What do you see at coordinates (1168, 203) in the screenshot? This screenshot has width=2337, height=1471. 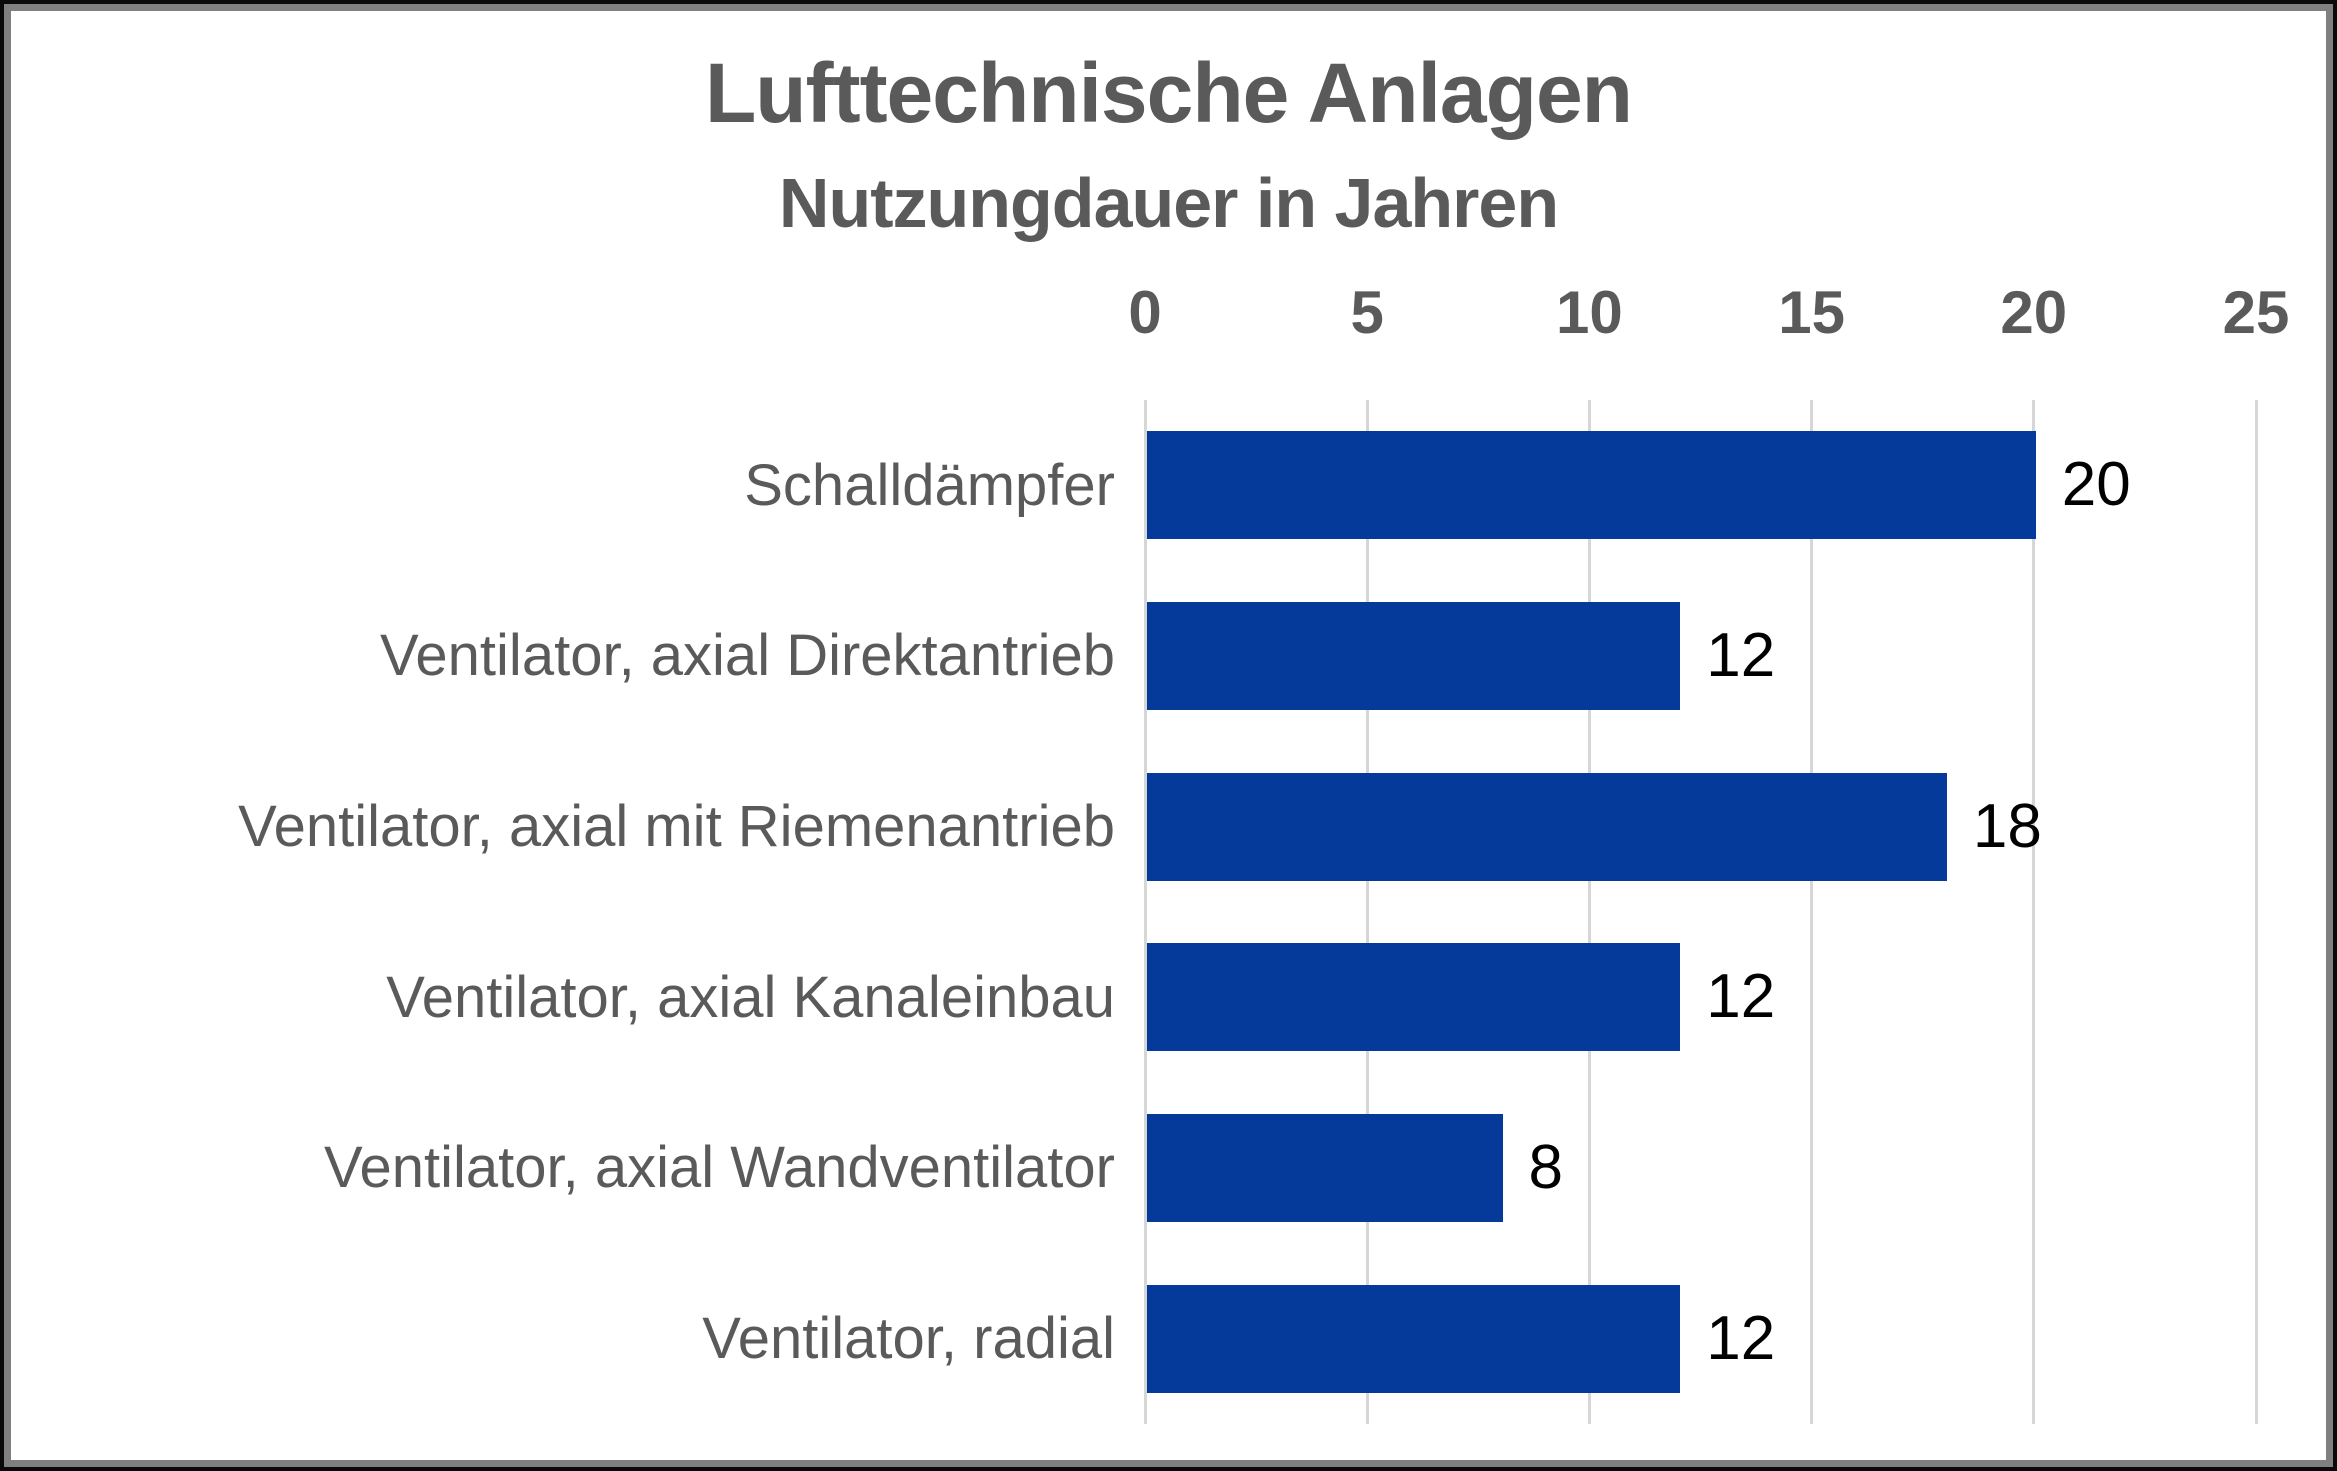 I see `chart-subtitle: Nutzungdauer in Jahren` at bounding box center [1168, 203].